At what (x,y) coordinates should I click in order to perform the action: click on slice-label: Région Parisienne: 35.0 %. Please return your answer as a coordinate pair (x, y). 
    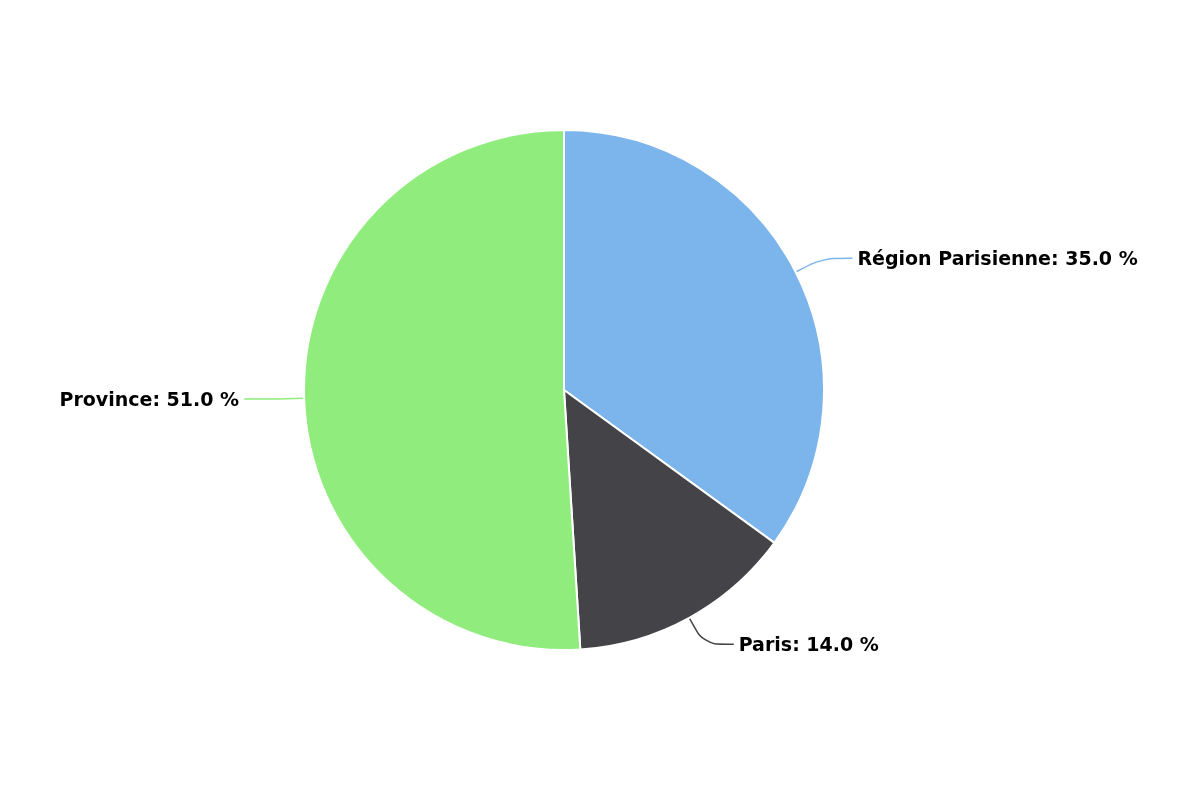
    Looking at the image, I should click on (997, 258).